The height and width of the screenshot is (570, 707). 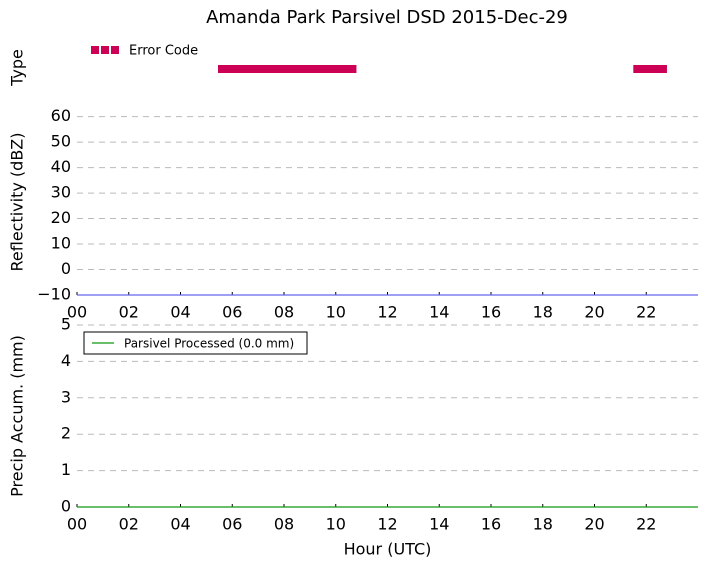 I want to click on legend-label: Parsivel Processed (0.0 mm), so click(x=209, y=344).